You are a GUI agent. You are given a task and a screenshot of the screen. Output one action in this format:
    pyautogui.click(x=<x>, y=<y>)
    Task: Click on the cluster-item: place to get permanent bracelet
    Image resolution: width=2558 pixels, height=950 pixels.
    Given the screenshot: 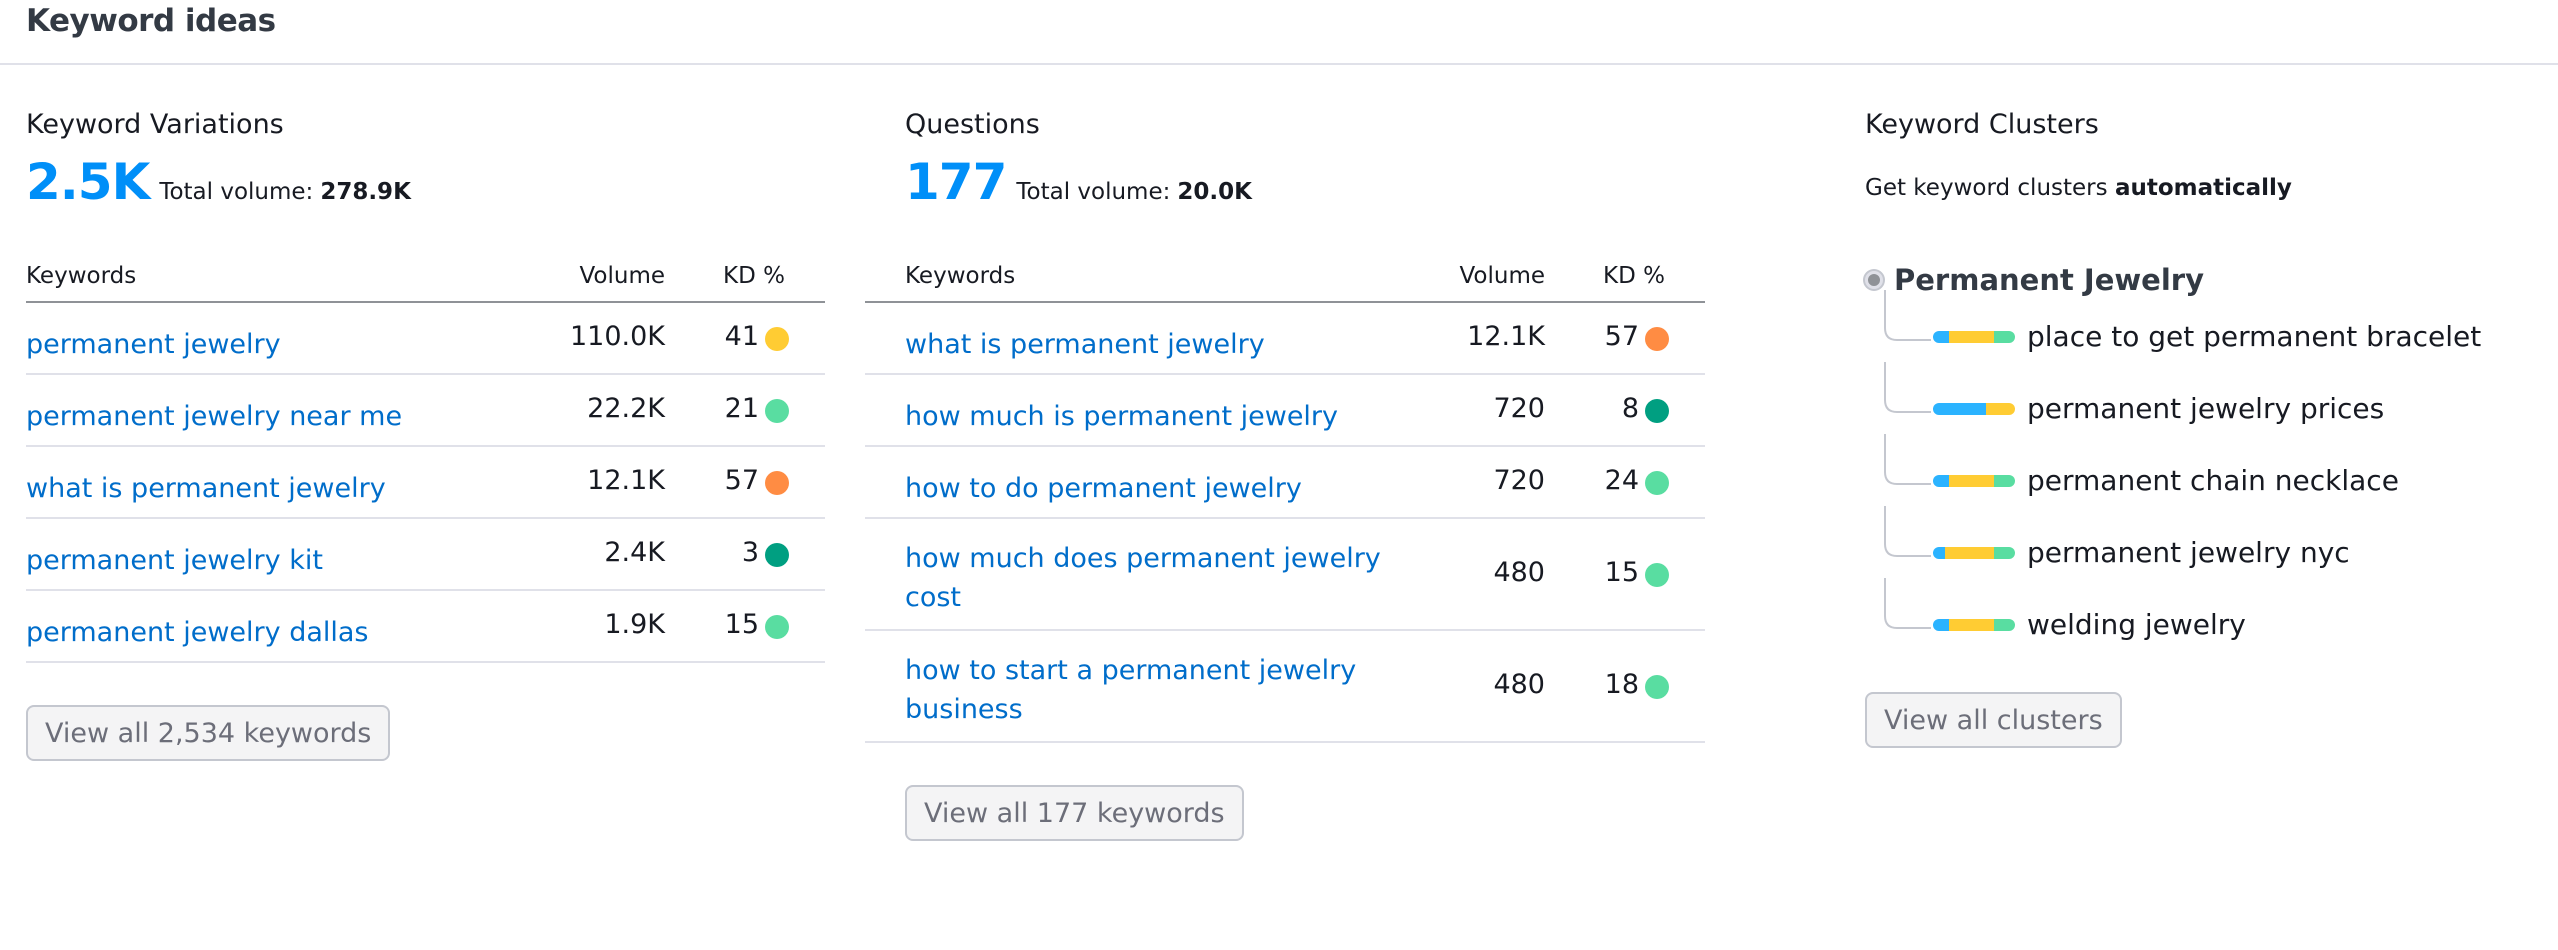 What is the action you would take?
    pyautogui.click(x=2207, y=336)
    